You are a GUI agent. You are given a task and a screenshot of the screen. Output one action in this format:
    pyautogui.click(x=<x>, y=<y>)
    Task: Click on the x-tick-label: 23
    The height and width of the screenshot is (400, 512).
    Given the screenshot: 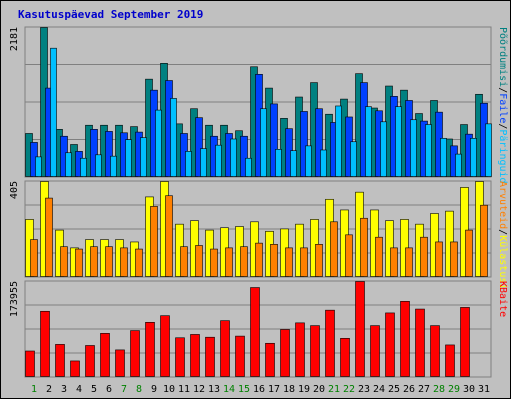 What is the action you would take?
    pyautogui.click(x=364, y=389)
    